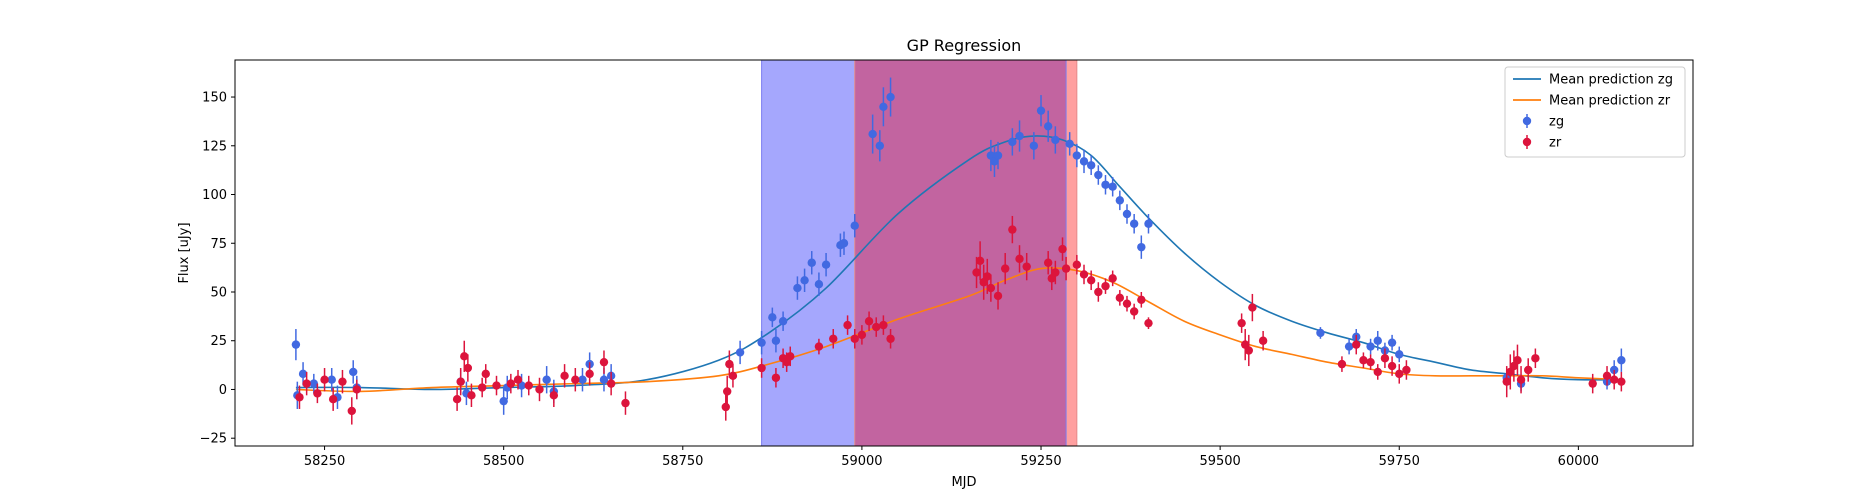 This screenshot has height=500, width=1875. What do you see at coordinates (964, 45) in the screenshot?
I see `chart-title: GP Regression` at bounding box center [964, 45].